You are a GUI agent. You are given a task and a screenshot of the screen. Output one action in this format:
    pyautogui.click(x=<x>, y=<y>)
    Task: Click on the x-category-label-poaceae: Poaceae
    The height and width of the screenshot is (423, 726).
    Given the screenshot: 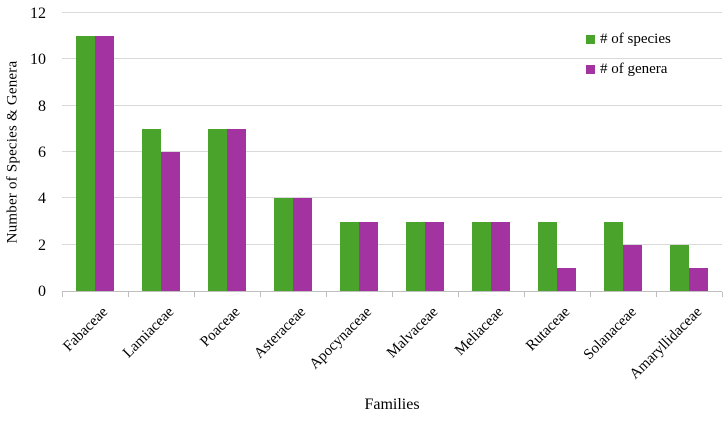 What is the action you would take?
    pyautogui.click(x=220, y=327)
    